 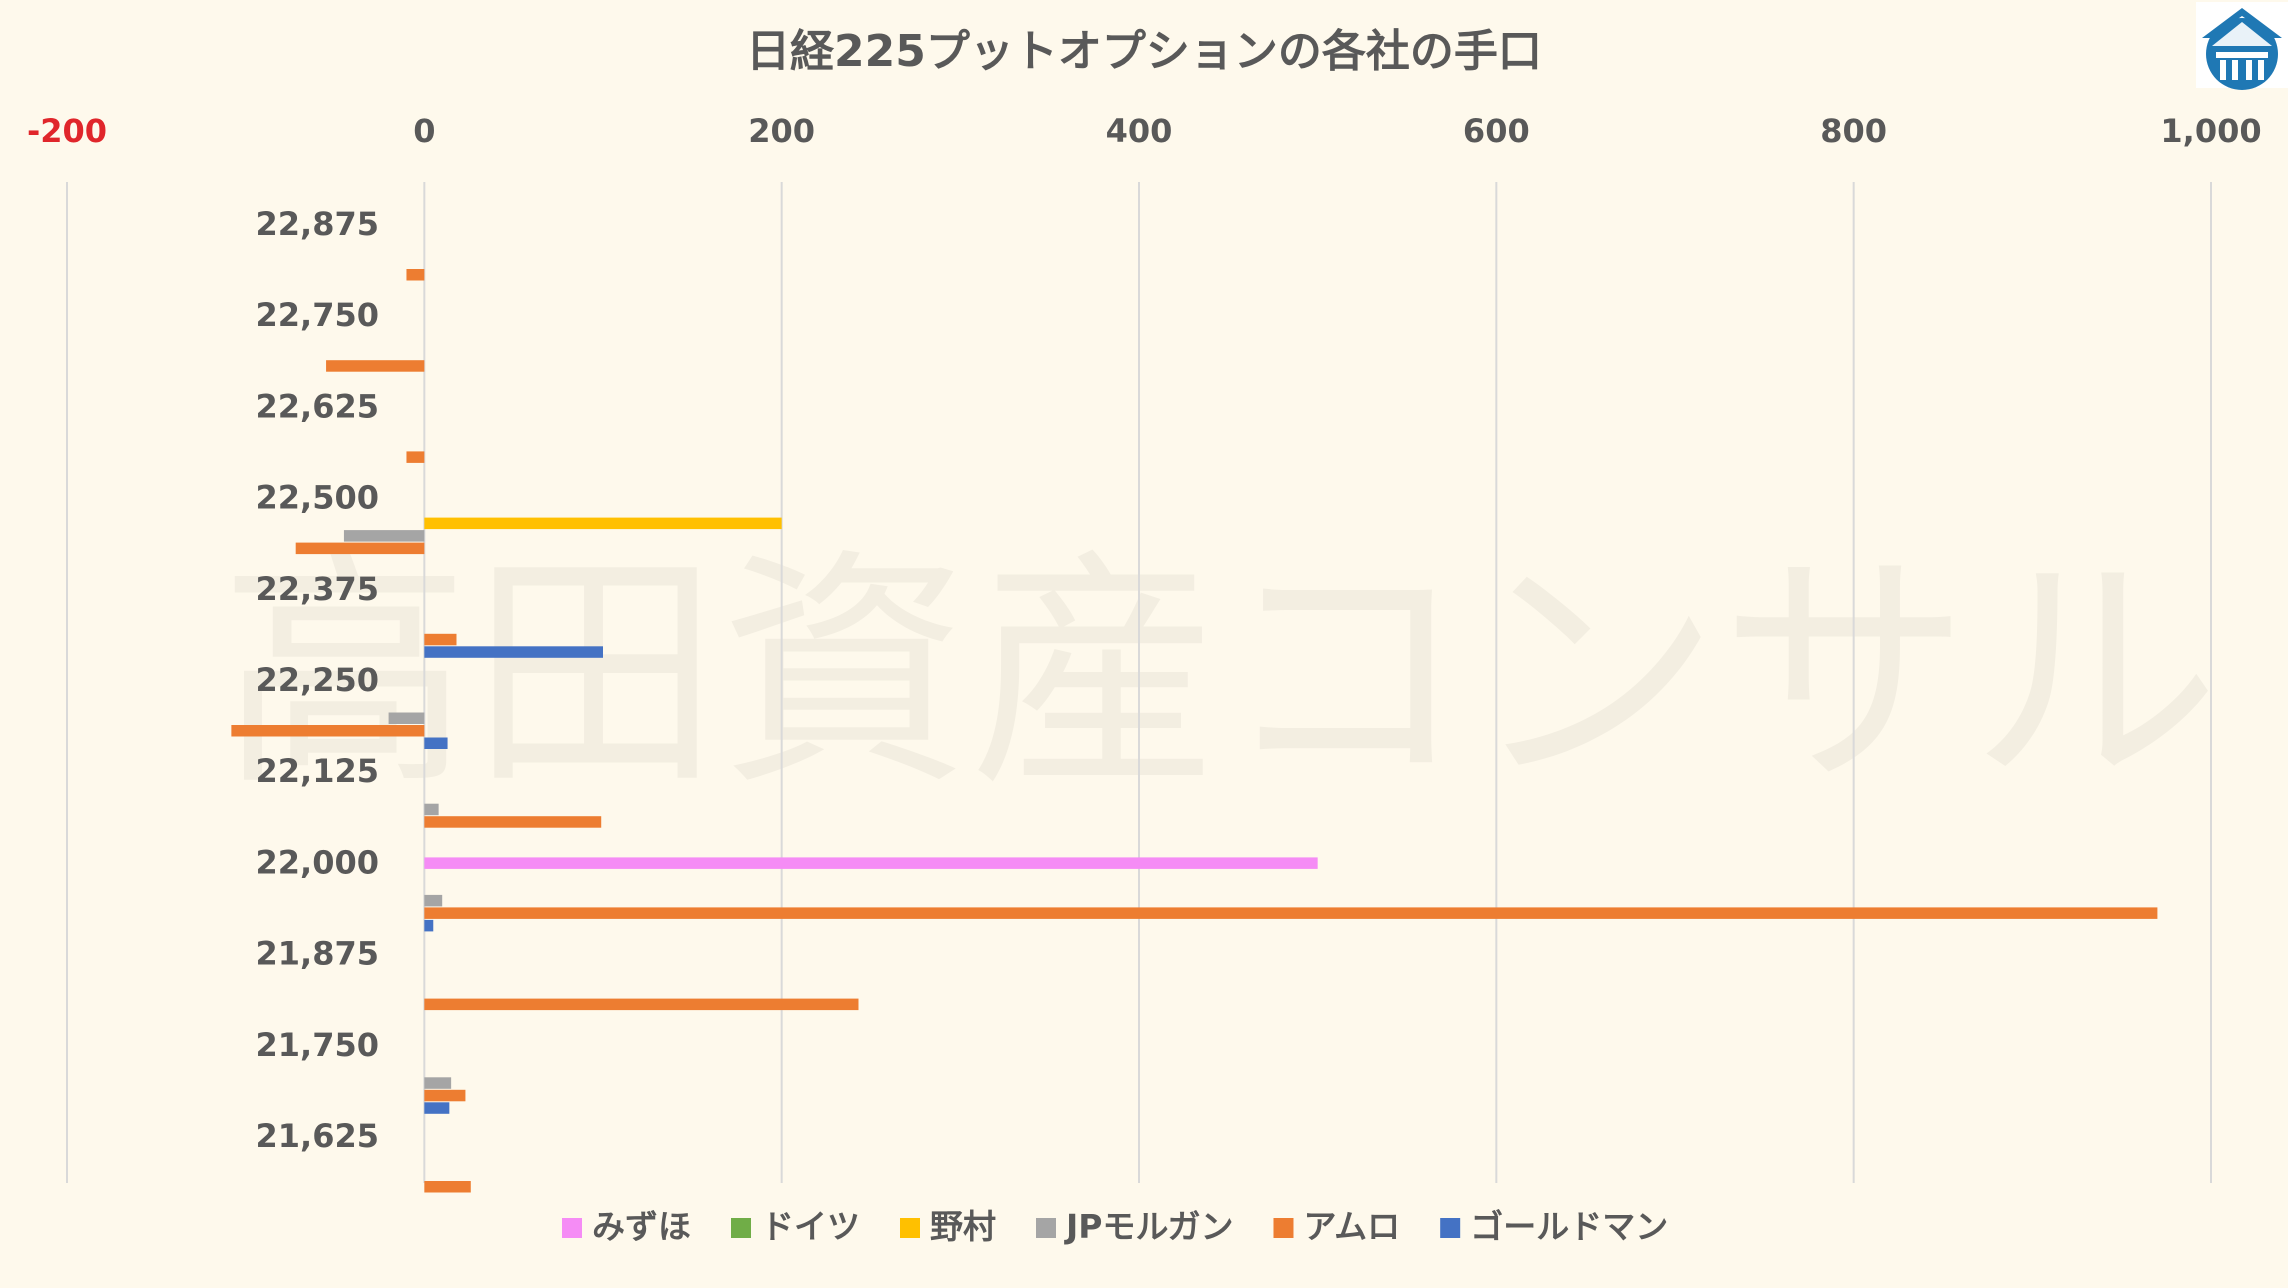 What do you see at coordinates (424, 131) in the screenshot?
I see `x-tick-label-1: 0` at bounding box center [424, 131].